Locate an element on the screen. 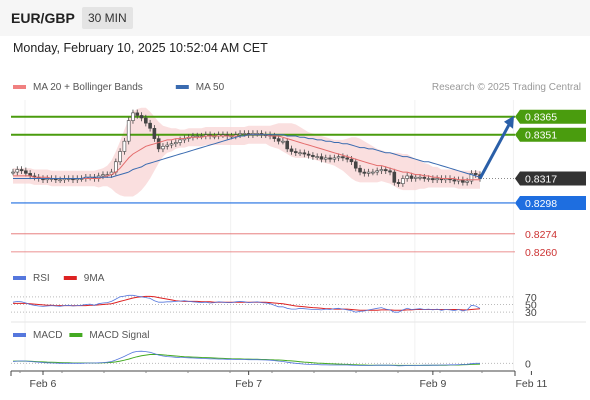  price-tag-label: 0.8351 is located at coordinates (541, 136).